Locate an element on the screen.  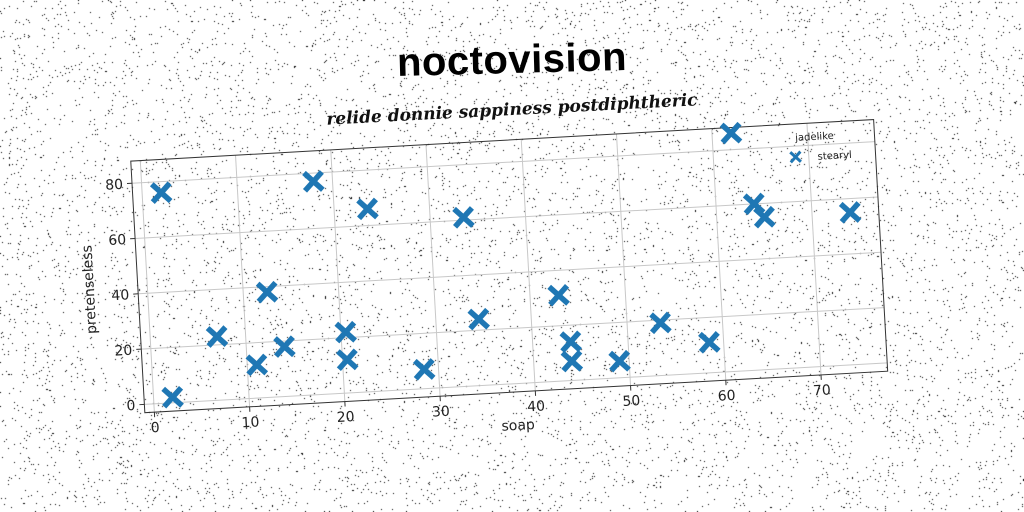
legend-marker-glyph is located at coordinates (795, 157).